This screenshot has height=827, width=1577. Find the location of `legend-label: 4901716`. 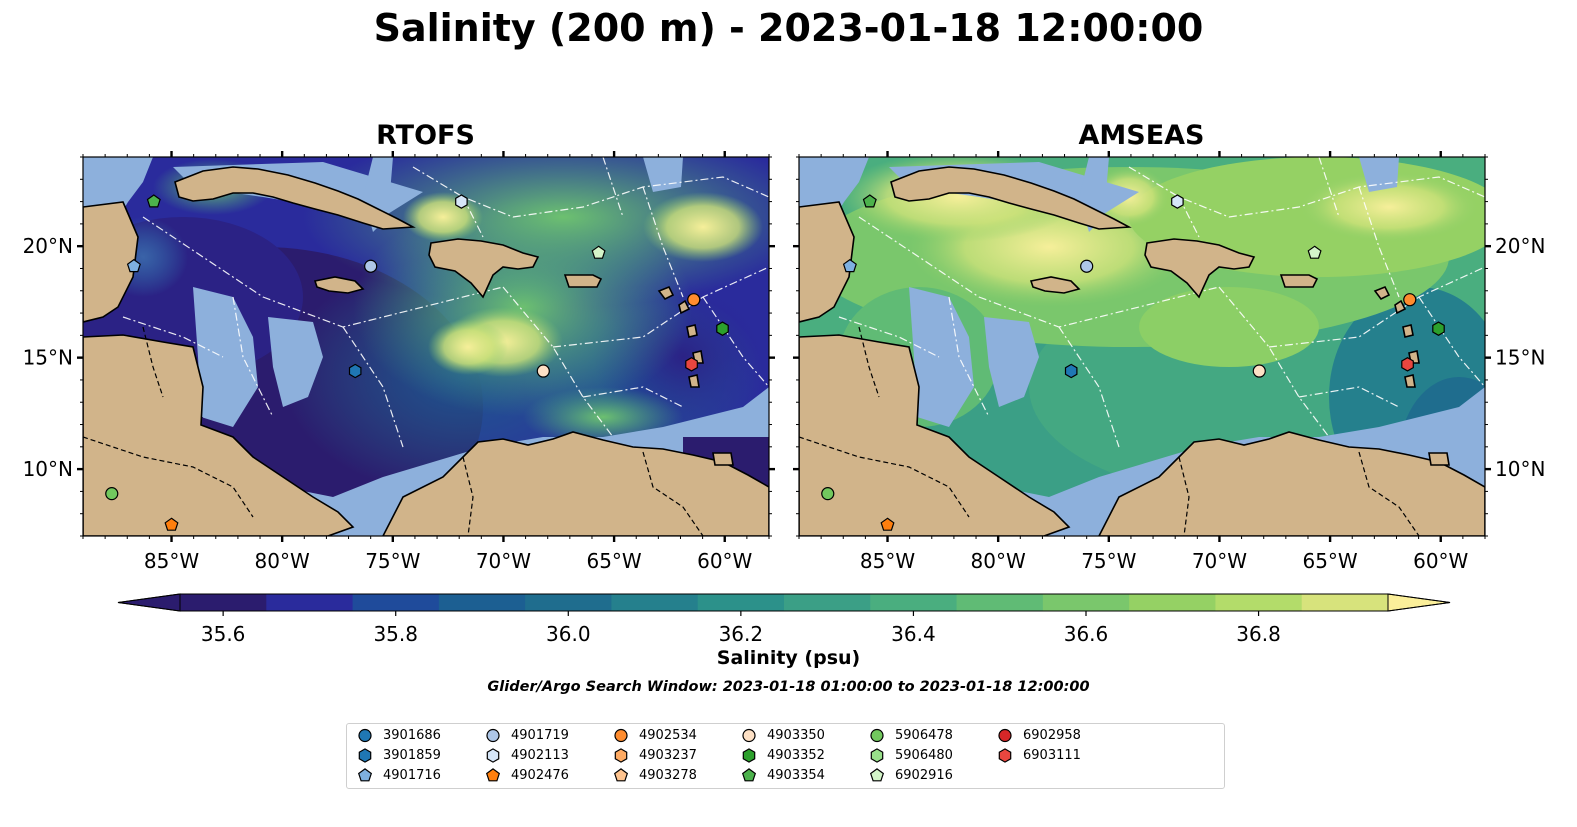

legend-label: 4901716 is located at coordinates (412, 775).